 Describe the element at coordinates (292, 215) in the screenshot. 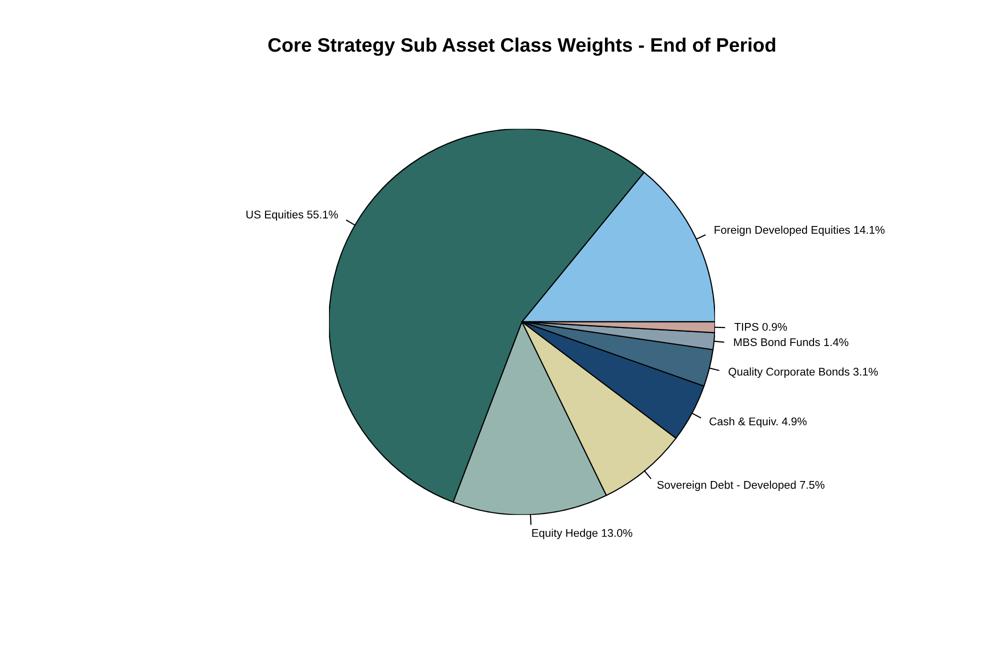

I see `slice-label: US Equities 55.1%` at that location.